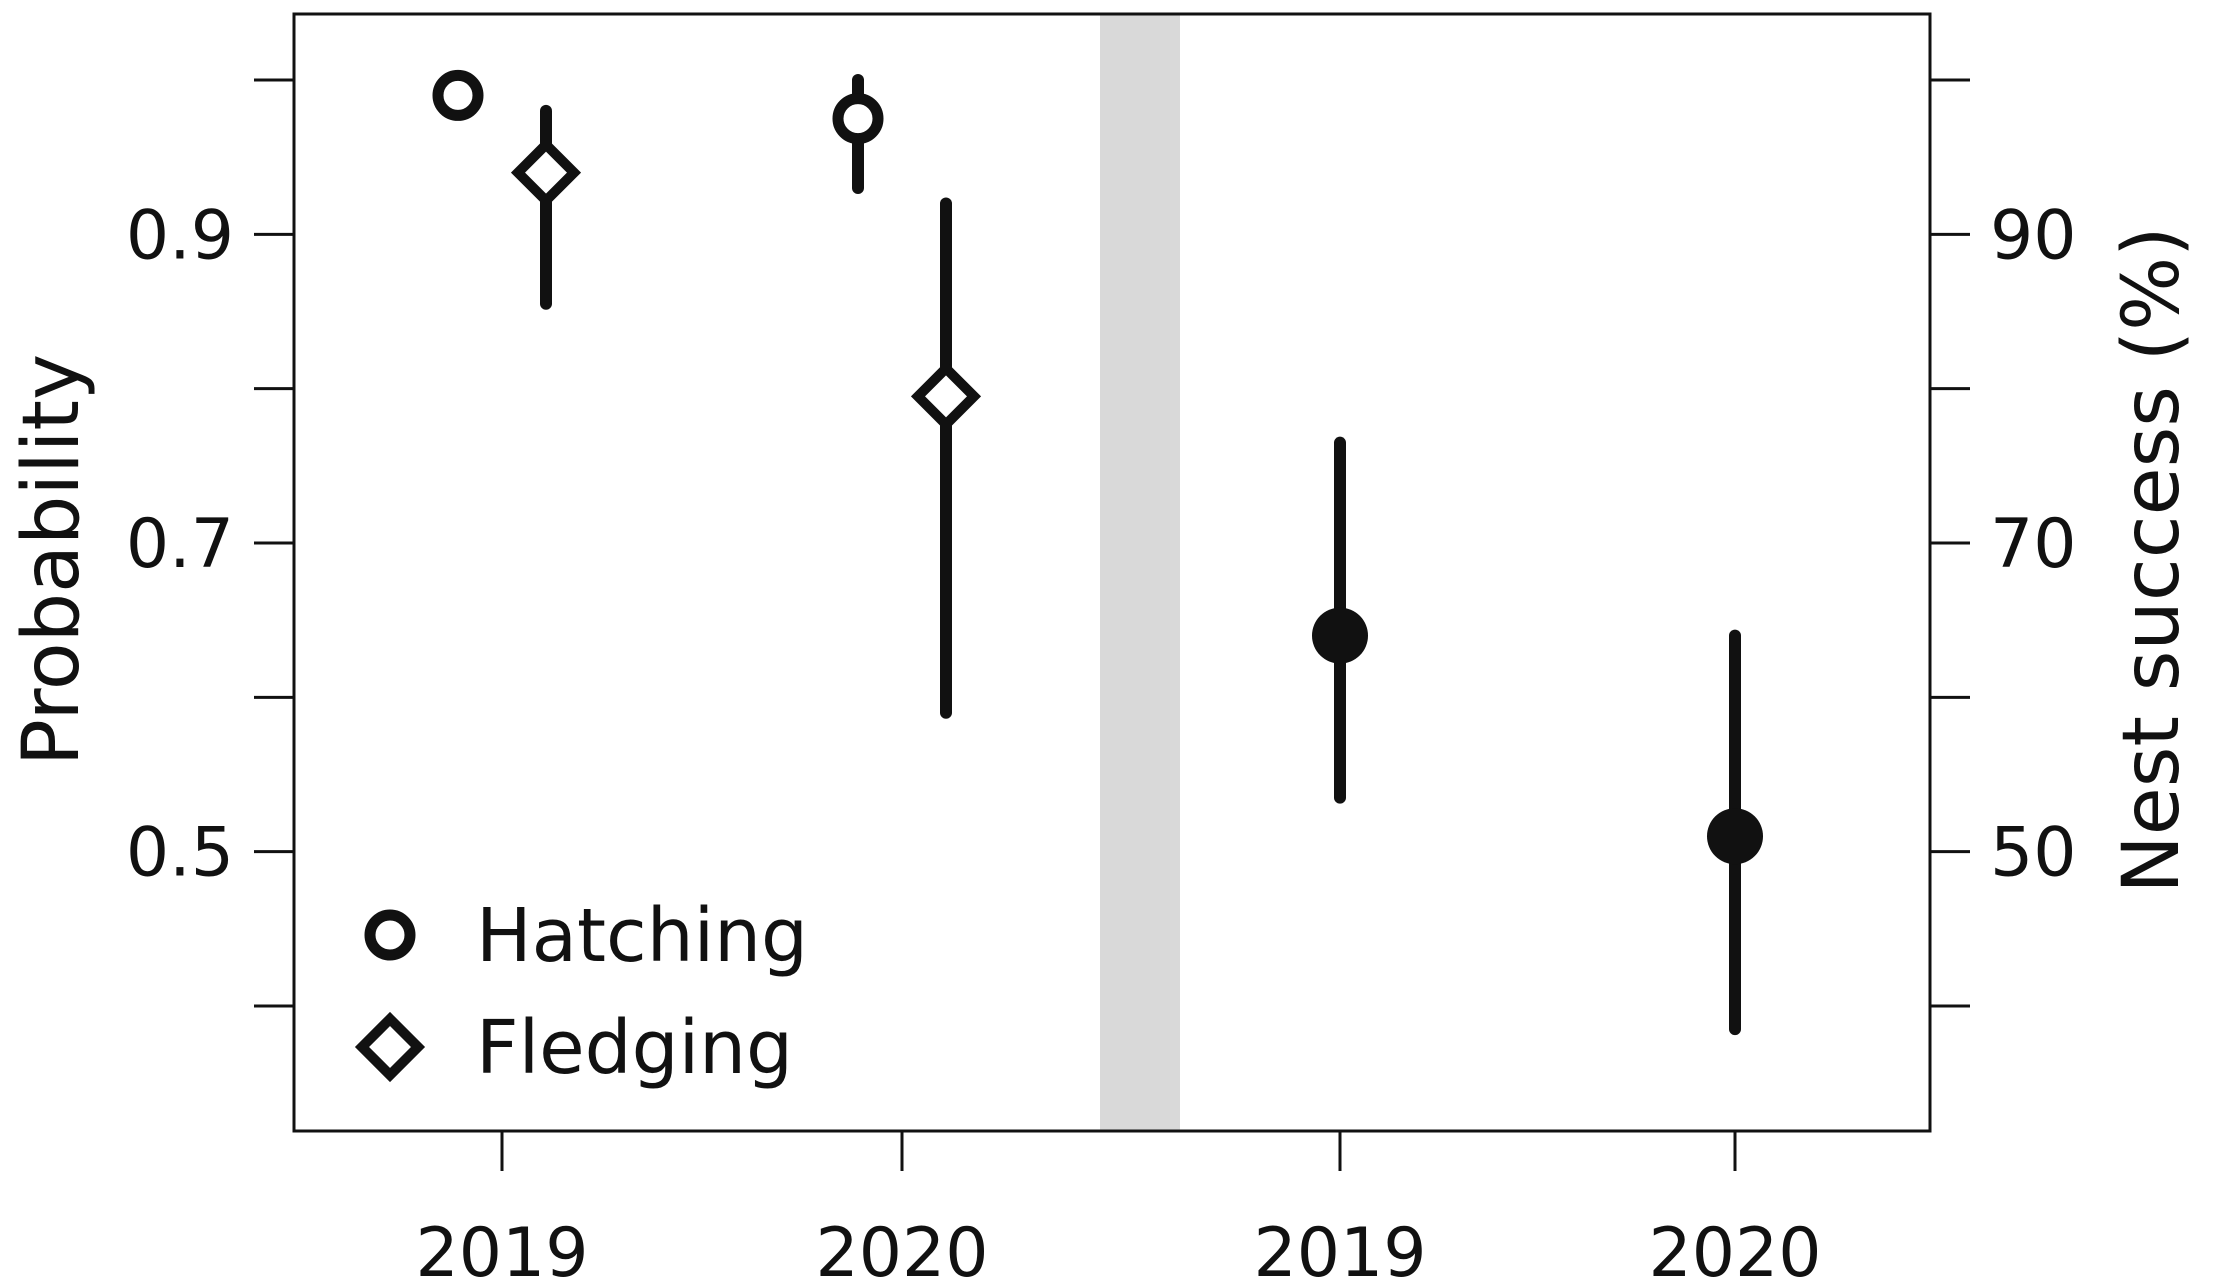  Describe the element at coordinates (1140, 572) in the screenshot. I see `separator-band` at that location.